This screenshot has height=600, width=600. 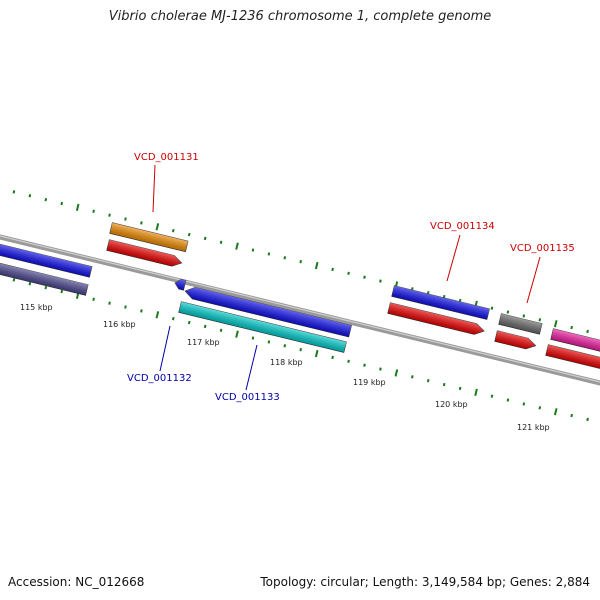 I want to click on gene-feature-red-right, so click(x=436, y=319).